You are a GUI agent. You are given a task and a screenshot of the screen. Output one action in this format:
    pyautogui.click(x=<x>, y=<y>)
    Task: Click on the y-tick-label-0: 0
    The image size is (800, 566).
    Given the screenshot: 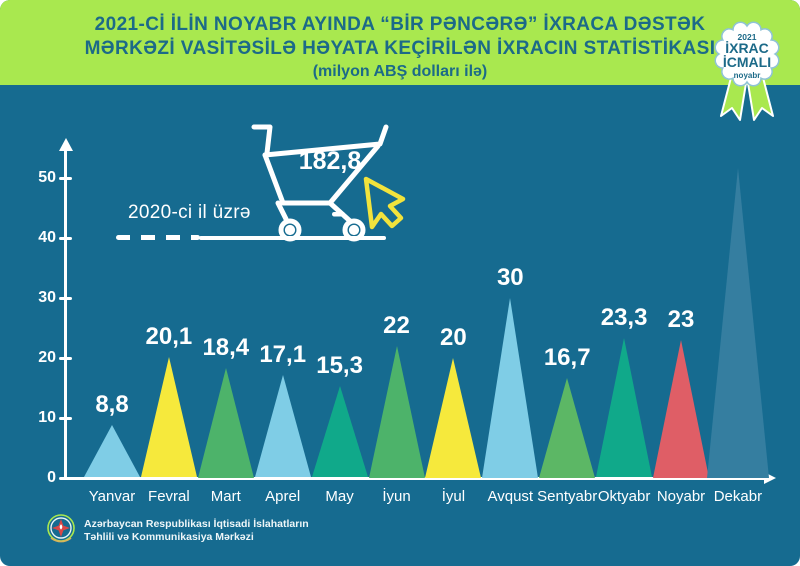 What is the action you would take?
    pyautogui.click(x=51, y=477)
    